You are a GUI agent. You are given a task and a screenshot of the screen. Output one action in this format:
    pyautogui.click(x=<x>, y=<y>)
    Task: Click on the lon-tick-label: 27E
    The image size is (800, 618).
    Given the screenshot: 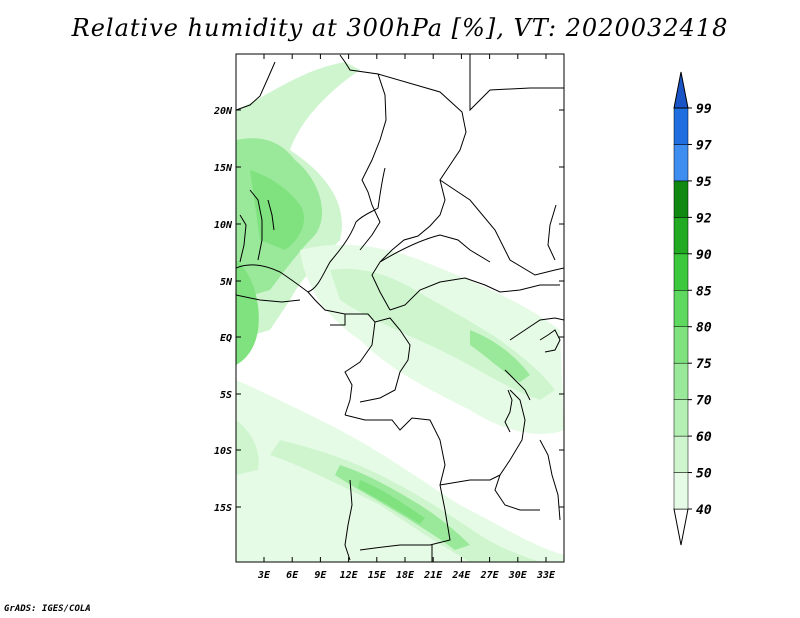 What is the action you would take?
    pyautogui.click(x=490, y=575)
    